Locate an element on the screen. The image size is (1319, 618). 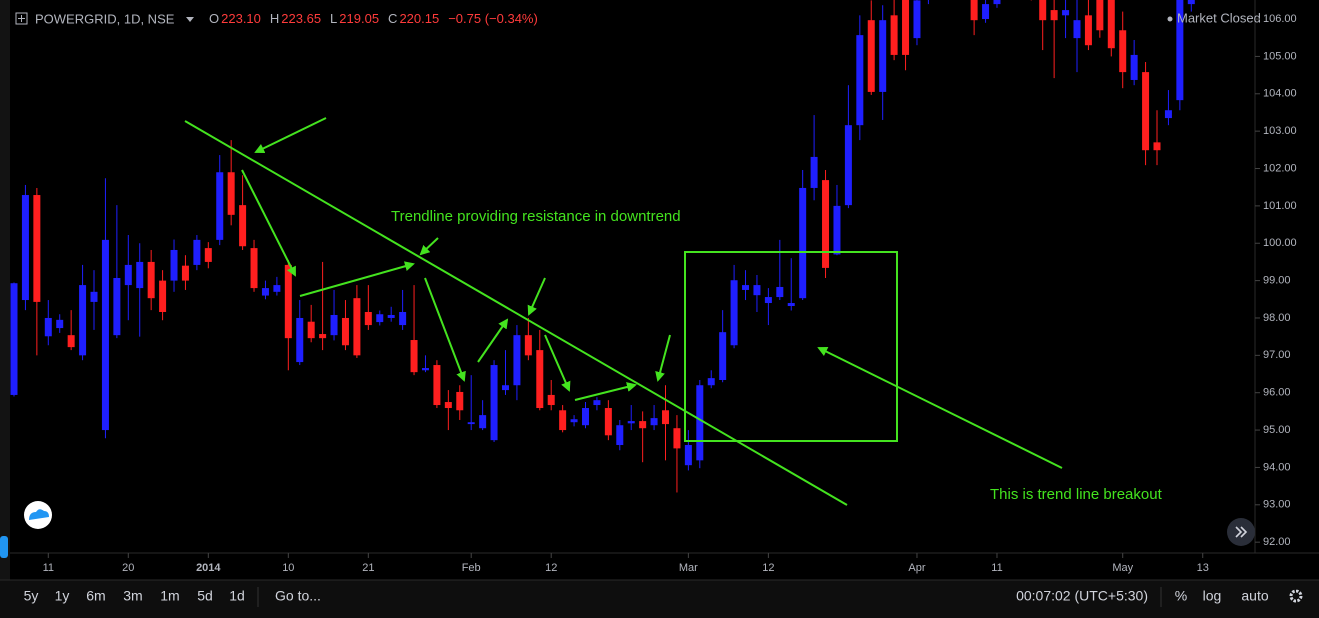
option-button: auto is located at coordinates (1254, 596).